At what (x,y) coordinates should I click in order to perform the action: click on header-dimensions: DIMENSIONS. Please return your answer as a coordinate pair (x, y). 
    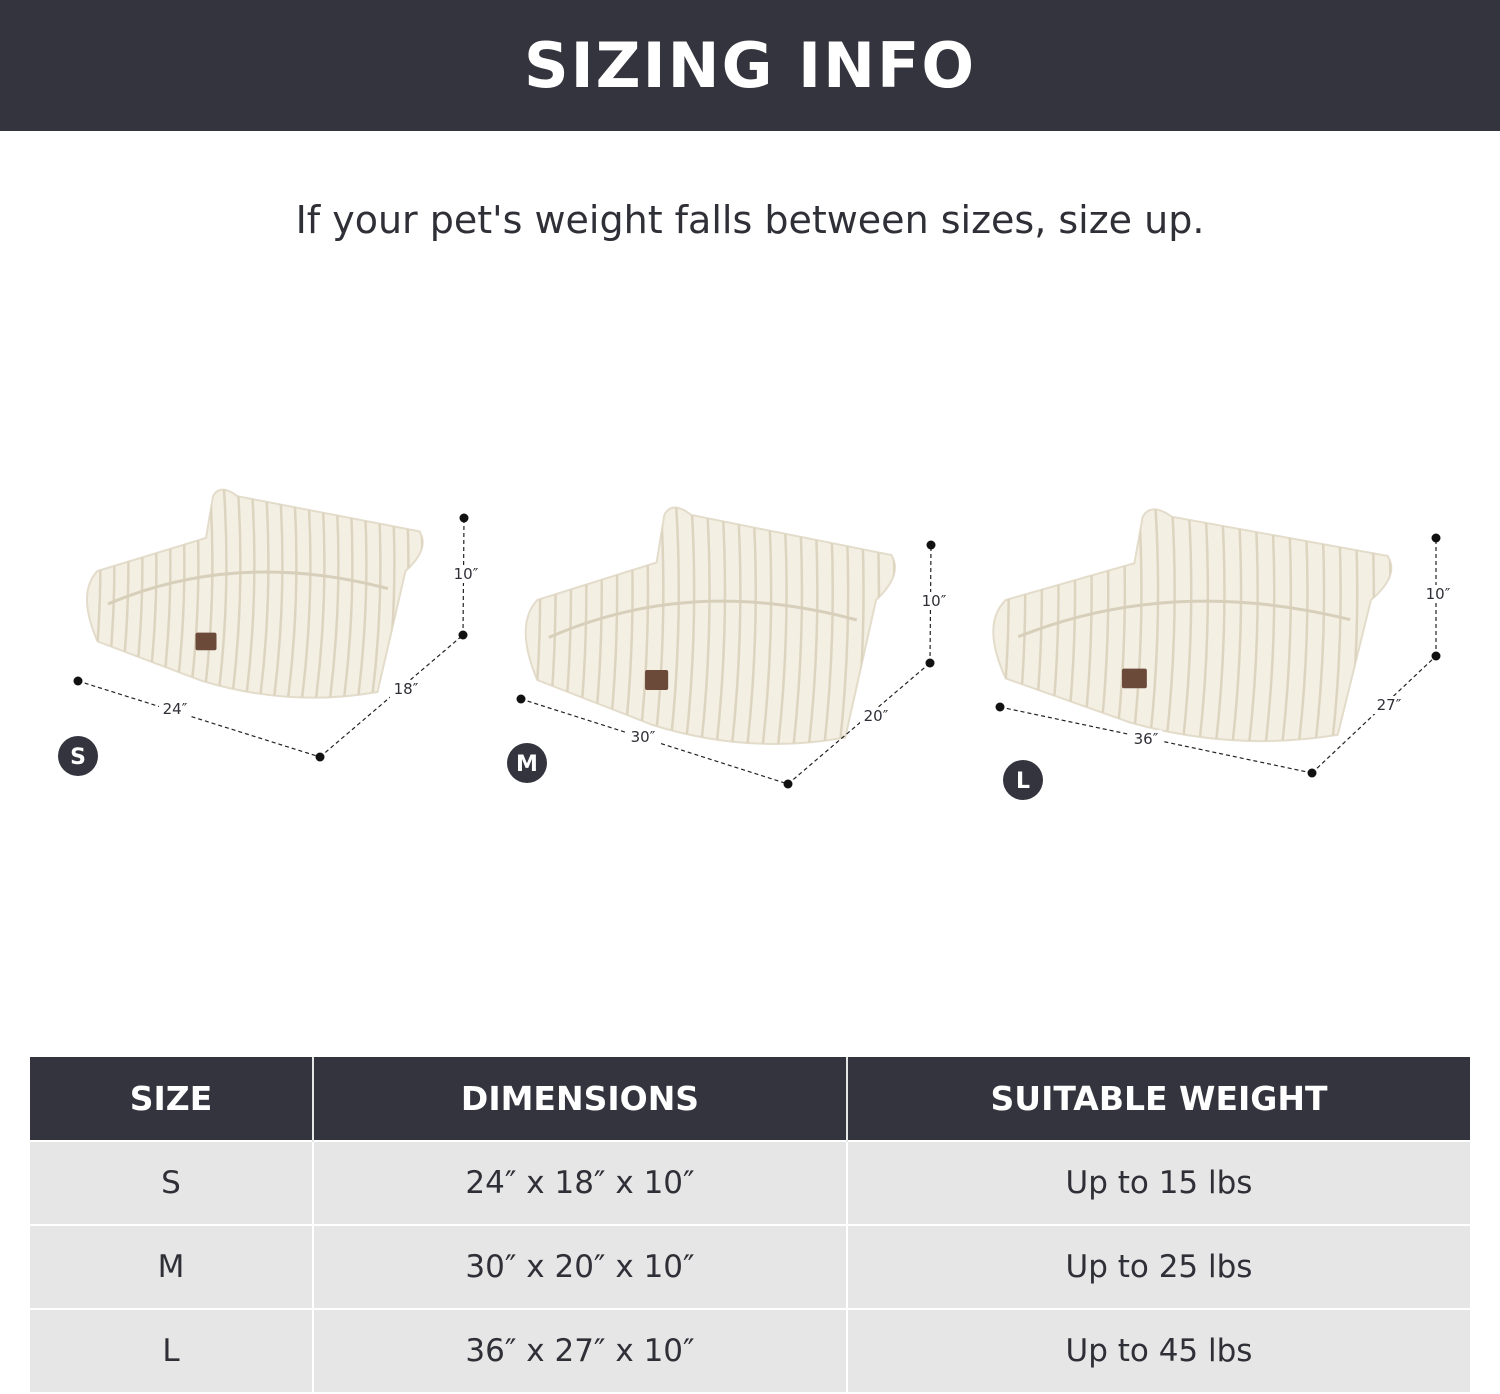
    Looking at the image, I should click on (580, 1099).